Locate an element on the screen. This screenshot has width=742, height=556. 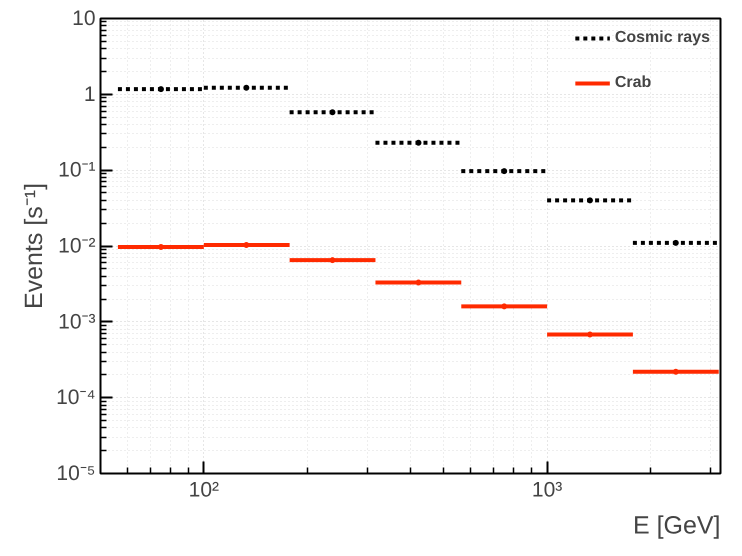
y-tick-label: 10⁻³ is located at coordinates (77, 322).